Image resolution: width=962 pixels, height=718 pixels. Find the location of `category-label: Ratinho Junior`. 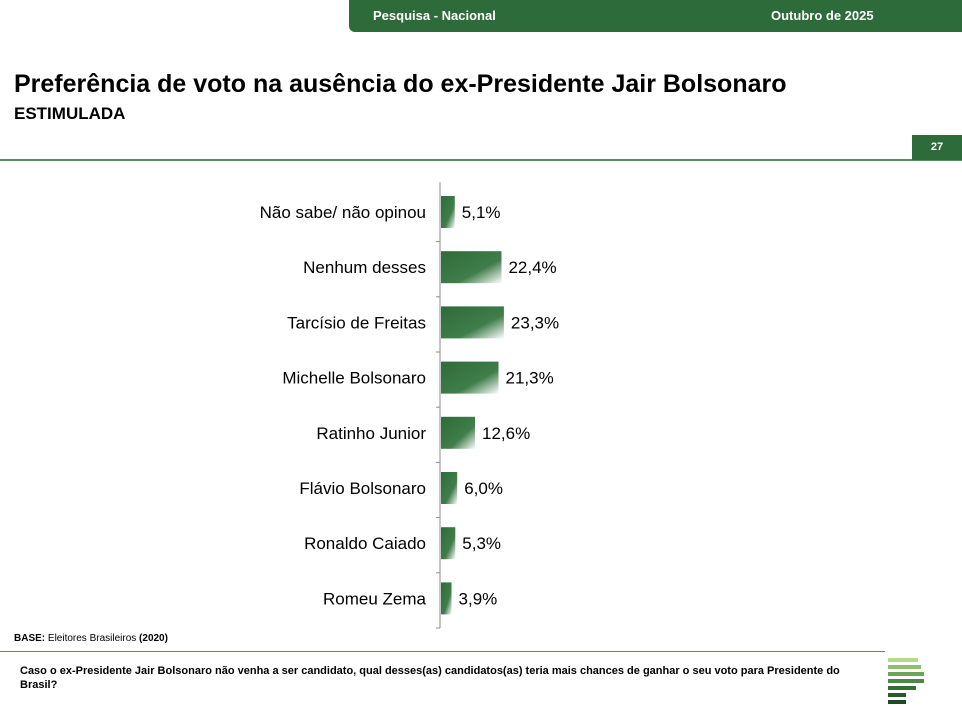

category-label: Ratinho Junior is located at coordinates (371, 433).